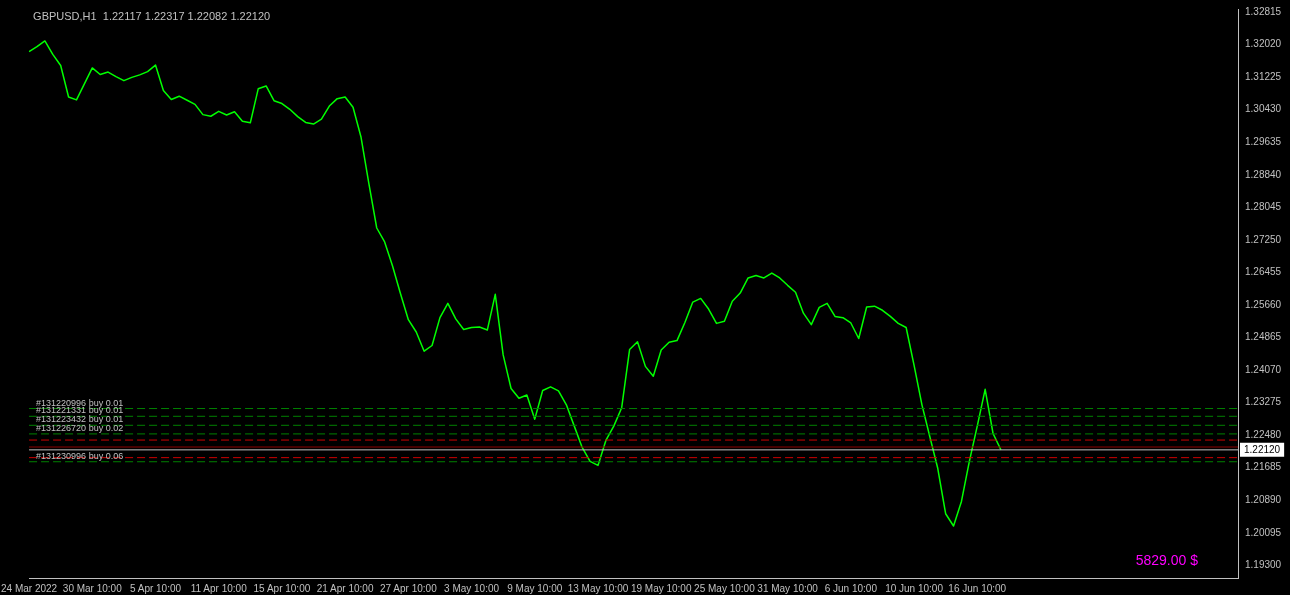 This screenshot has height=595, width=1290. Describe the element at coordinates (788, 588) in the screenshot. I see `x-tick-label: 31 May 10:00` at that location.